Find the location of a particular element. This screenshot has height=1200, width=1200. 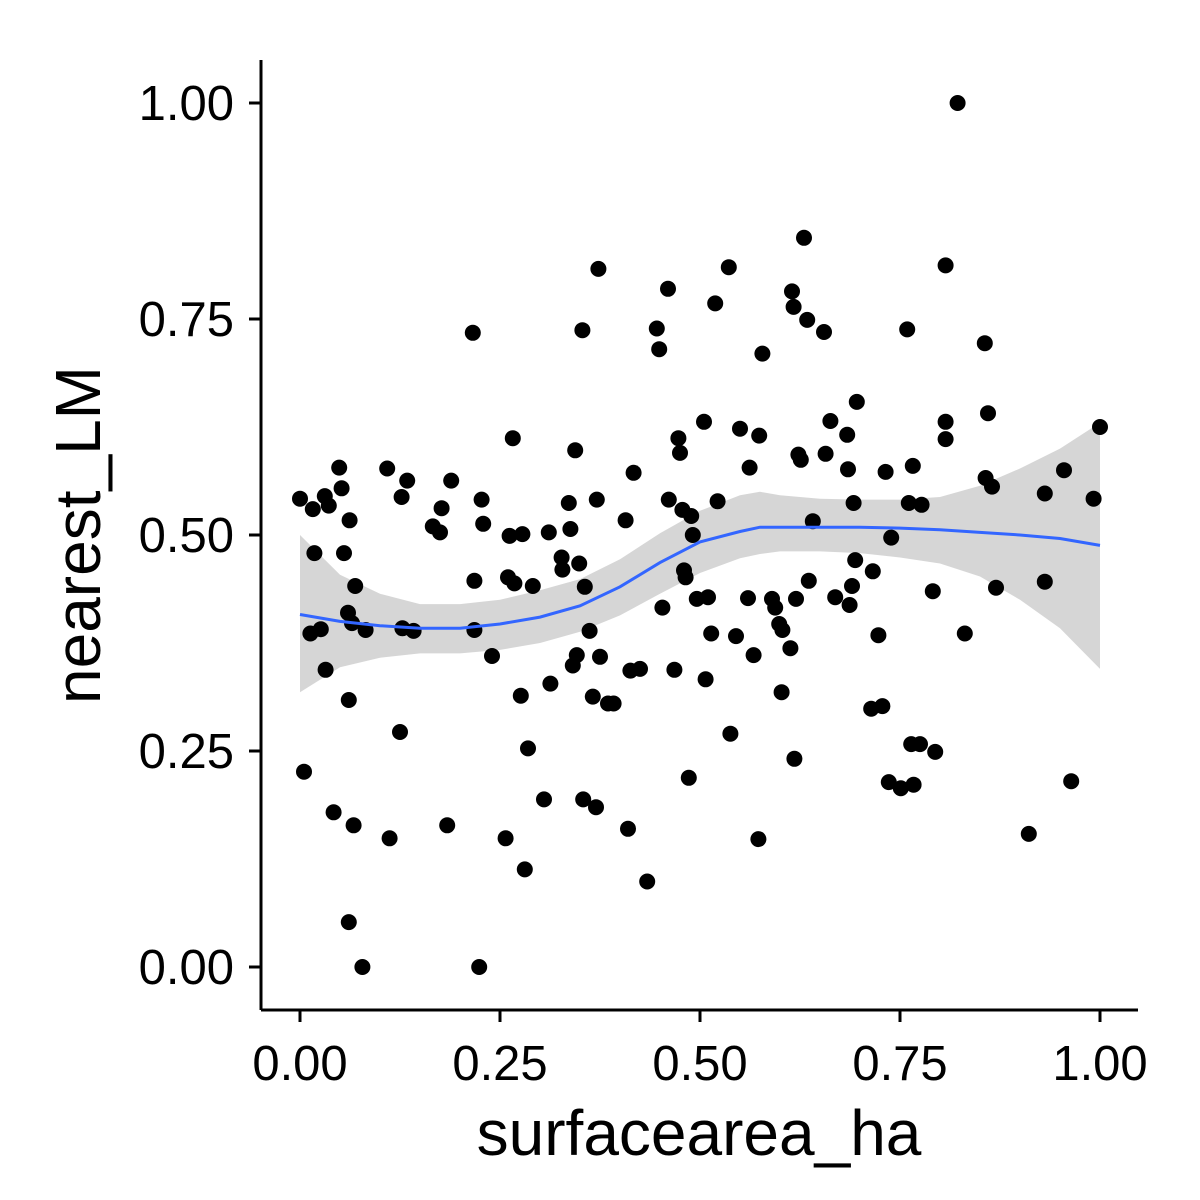

smooth-line is located at coordinates (700, 577).